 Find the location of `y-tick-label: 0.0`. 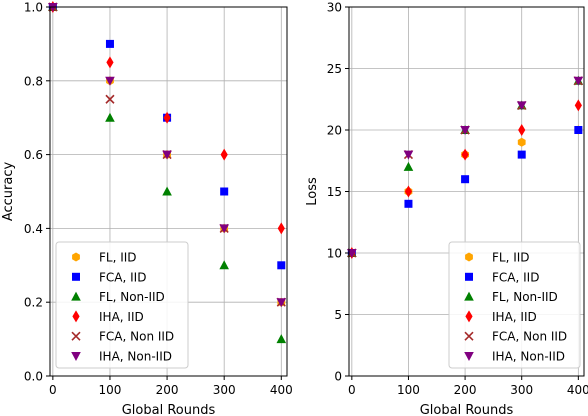

y-tick-label: 0.0 is located at coordinates (33, 377).